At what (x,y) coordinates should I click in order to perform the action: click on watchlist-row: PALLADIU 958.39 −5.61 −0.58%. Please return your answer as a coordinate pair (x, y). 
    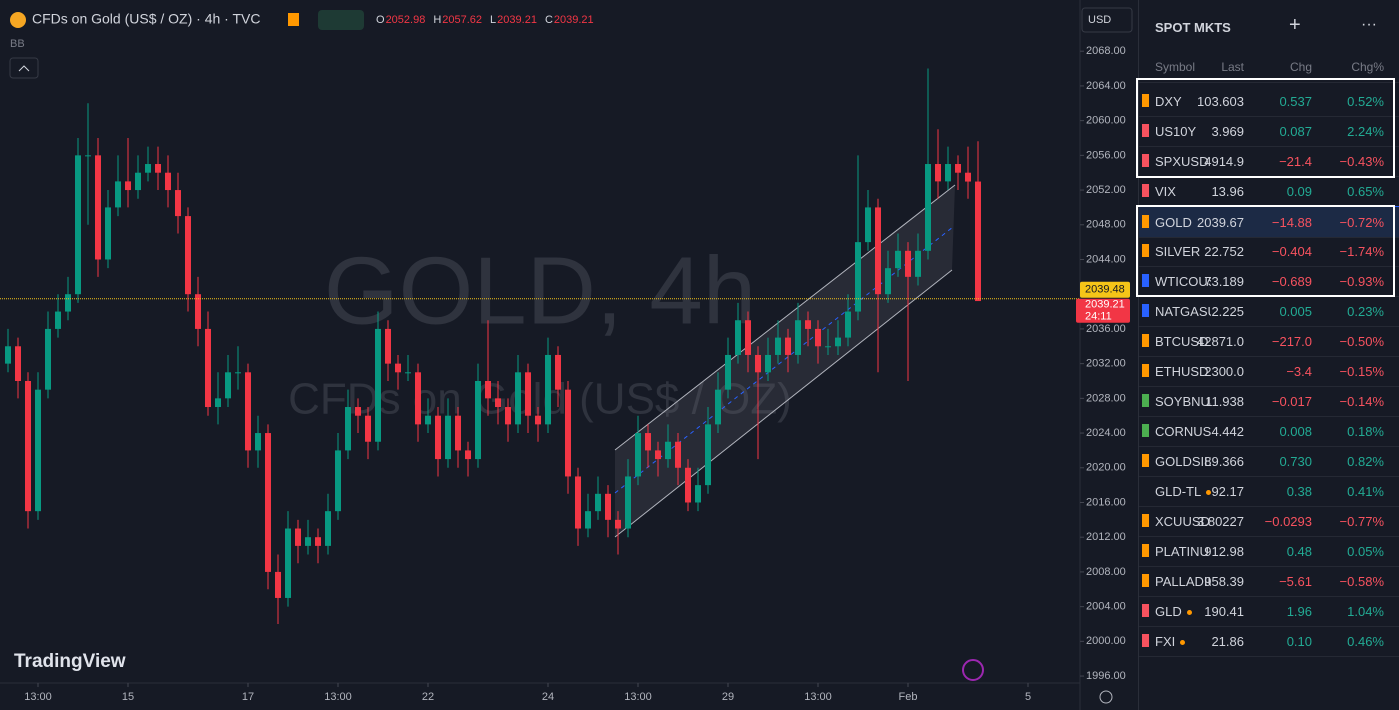
    Looking at the image, I should click on (1269, 581).